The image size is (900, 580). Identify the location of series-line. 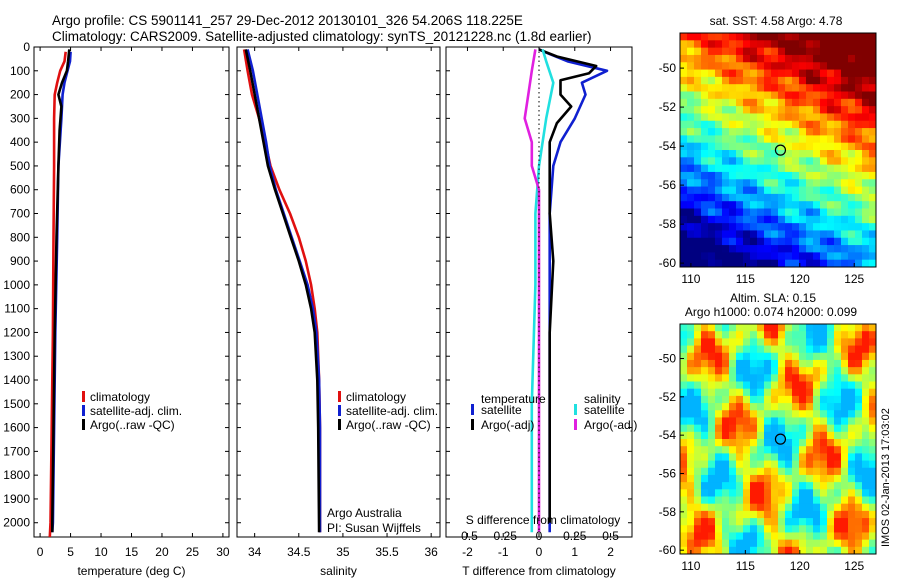
(60, 291).